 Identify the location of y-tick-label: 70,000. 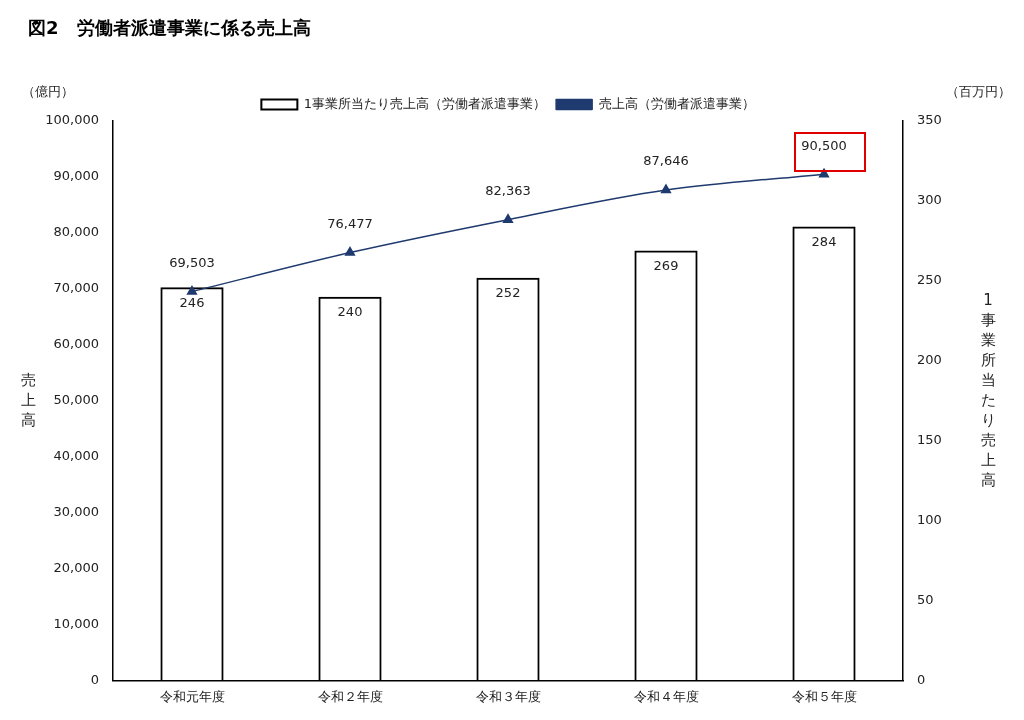
(76, 288).